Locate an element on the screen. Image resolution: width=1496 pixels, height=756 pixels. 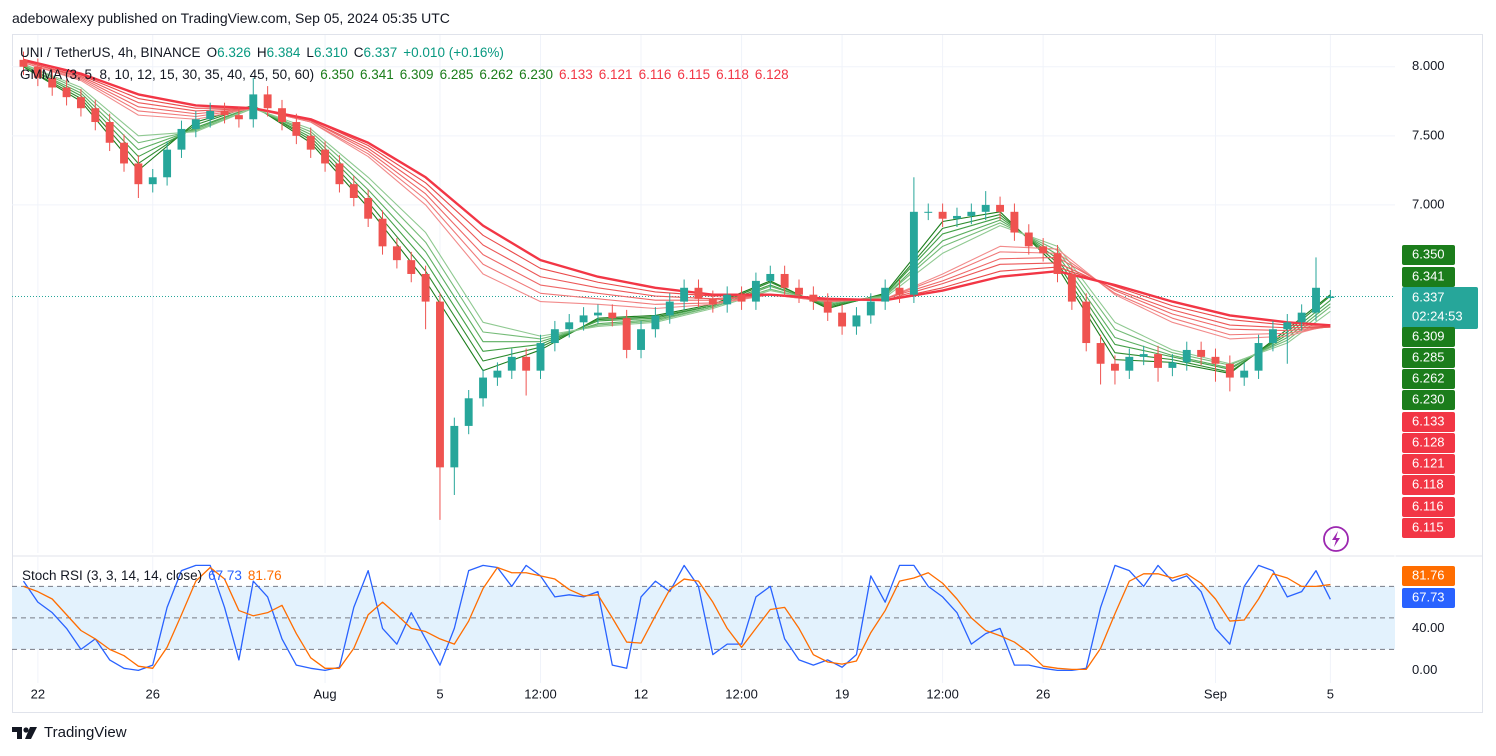
x-tick-label: Aug is located at coordinates (325, 693).